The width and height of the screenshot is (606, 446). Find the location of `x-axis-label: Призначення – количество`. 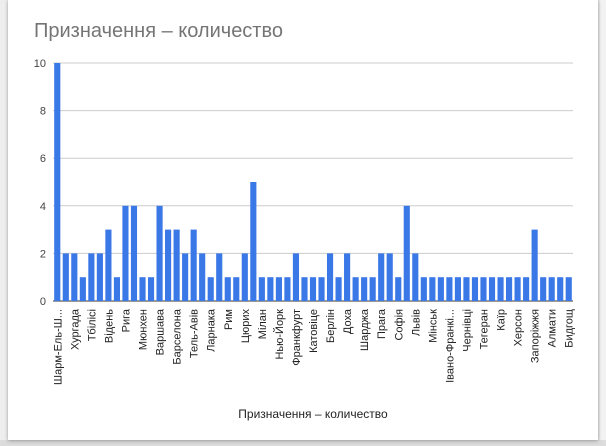

x-axis-label: Призначення – количество is located at coordinates (313, 414).